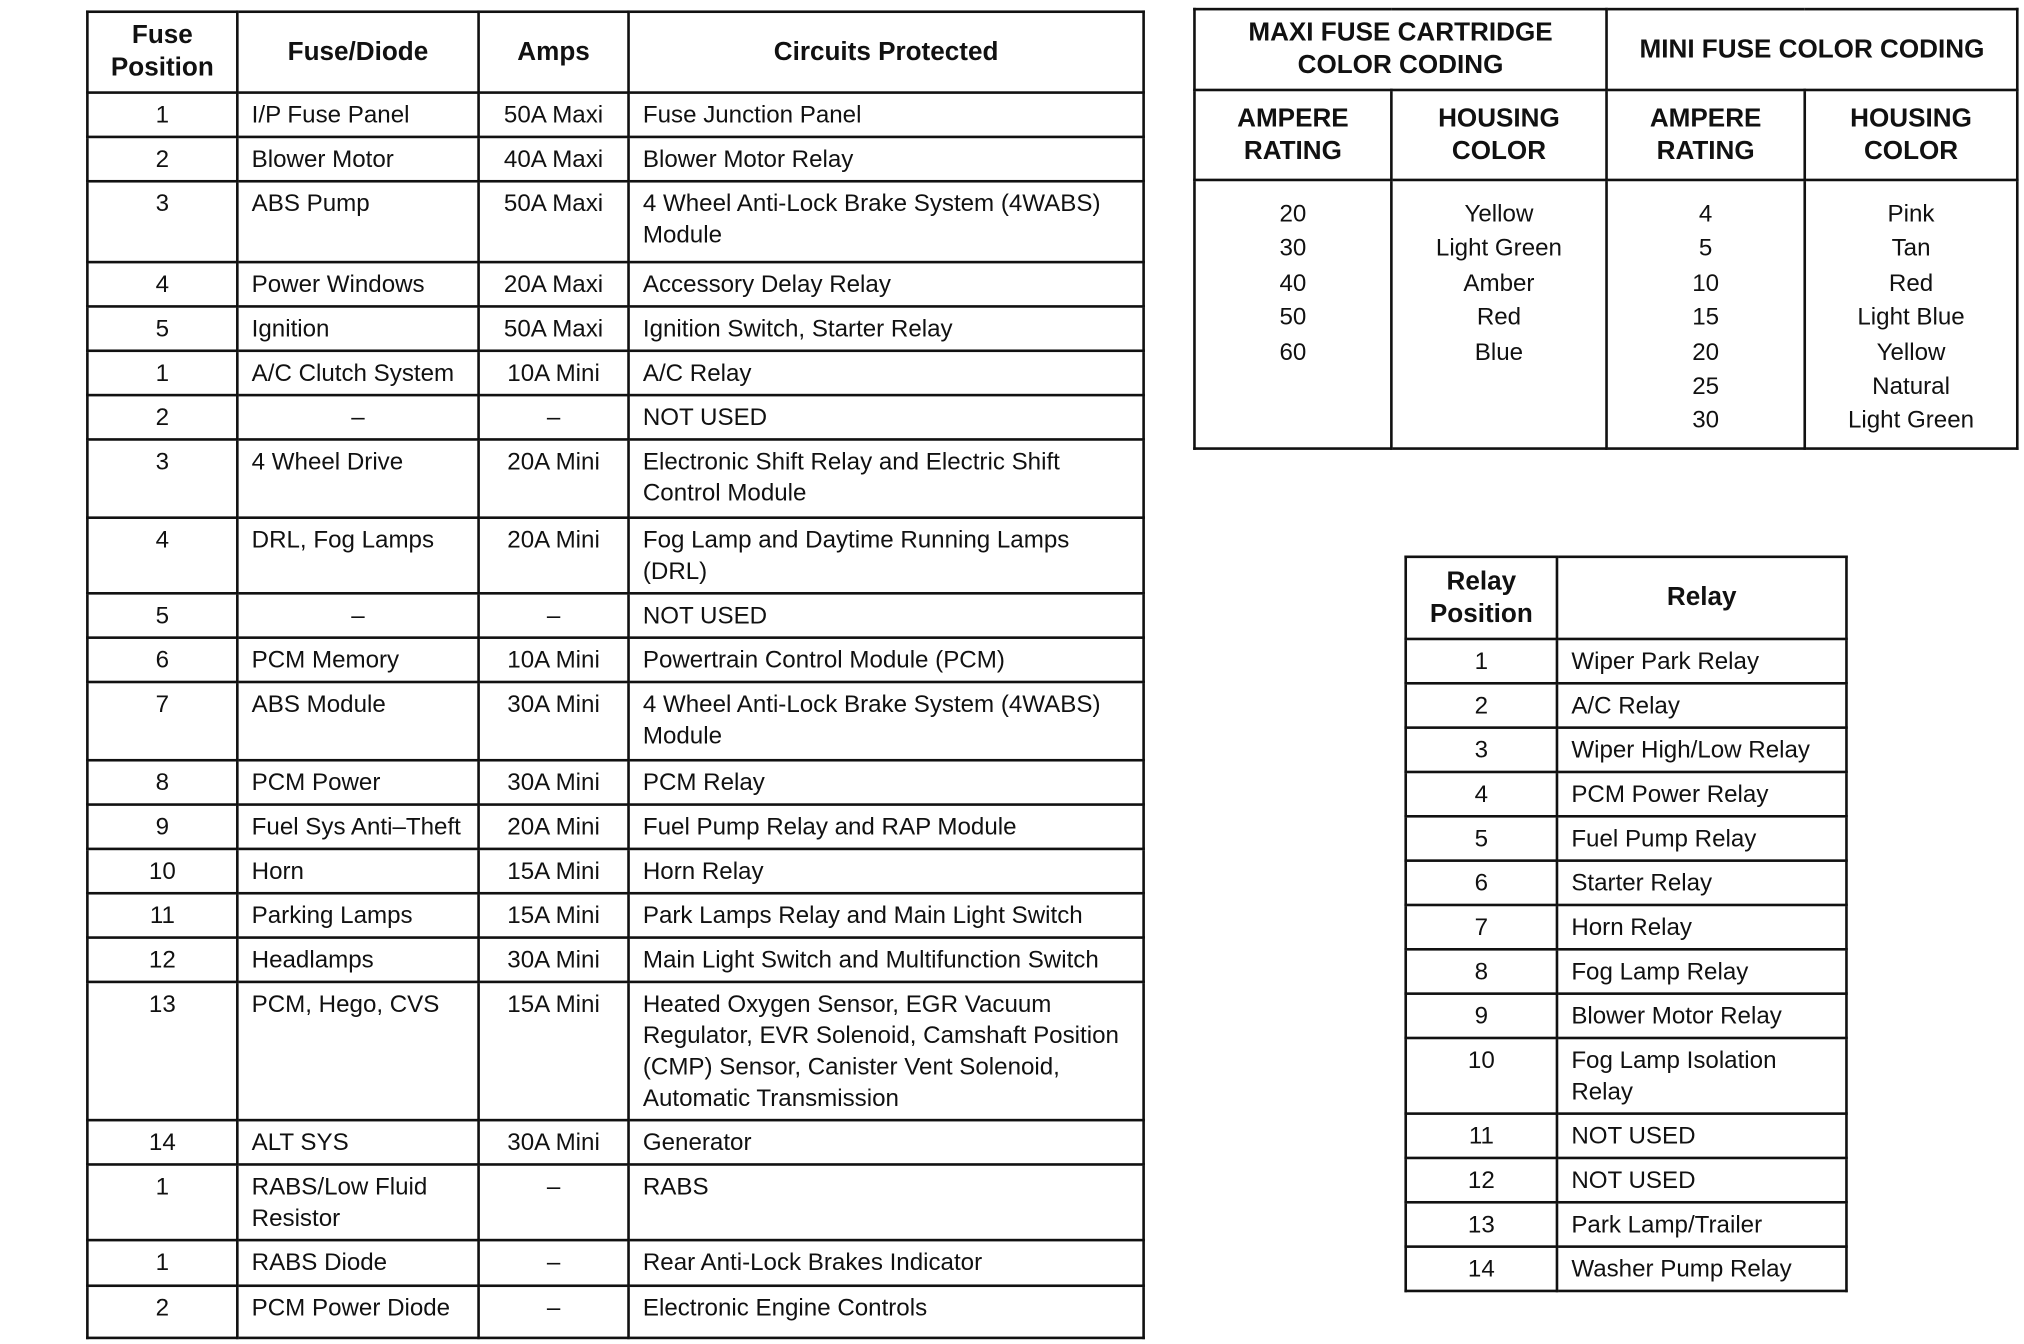 The image size is (2024, 1344). I want to click on circuits-protected-cell: PCM Relay, so click(886, 782).